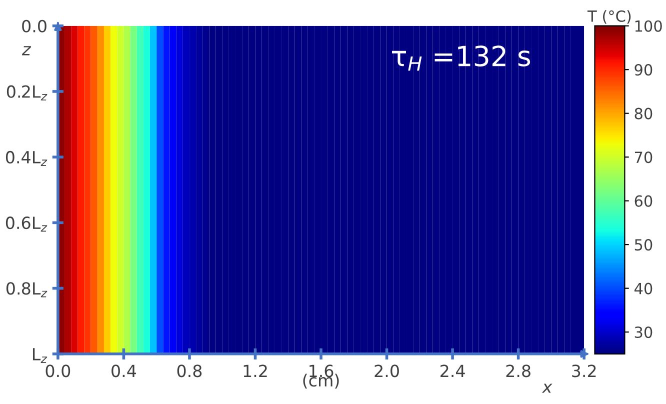 This screenshot has height=404, width=666. Describe the element at coordinates (124, 371) in the screenshot. I see `x-tick-label: 0.4` at that location.